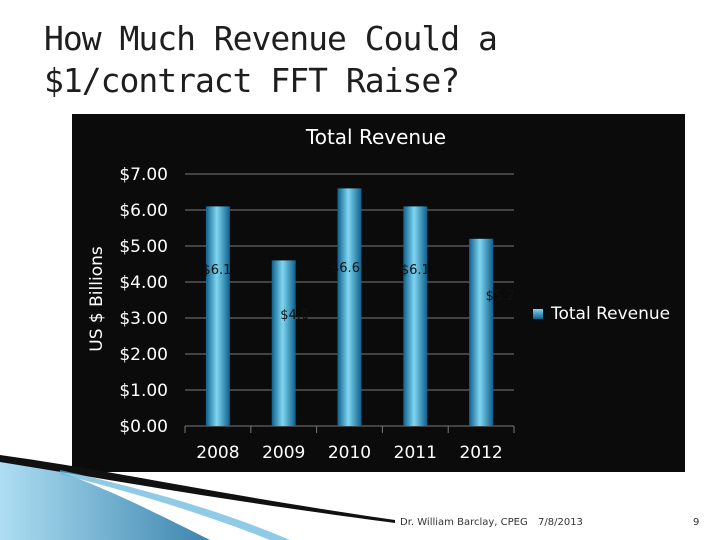 The height and width of the screenshot is (540, 720). Describe the element at coordinates (415, 453) in the screenshot. I see `x-tick-label: 2011` at that location.